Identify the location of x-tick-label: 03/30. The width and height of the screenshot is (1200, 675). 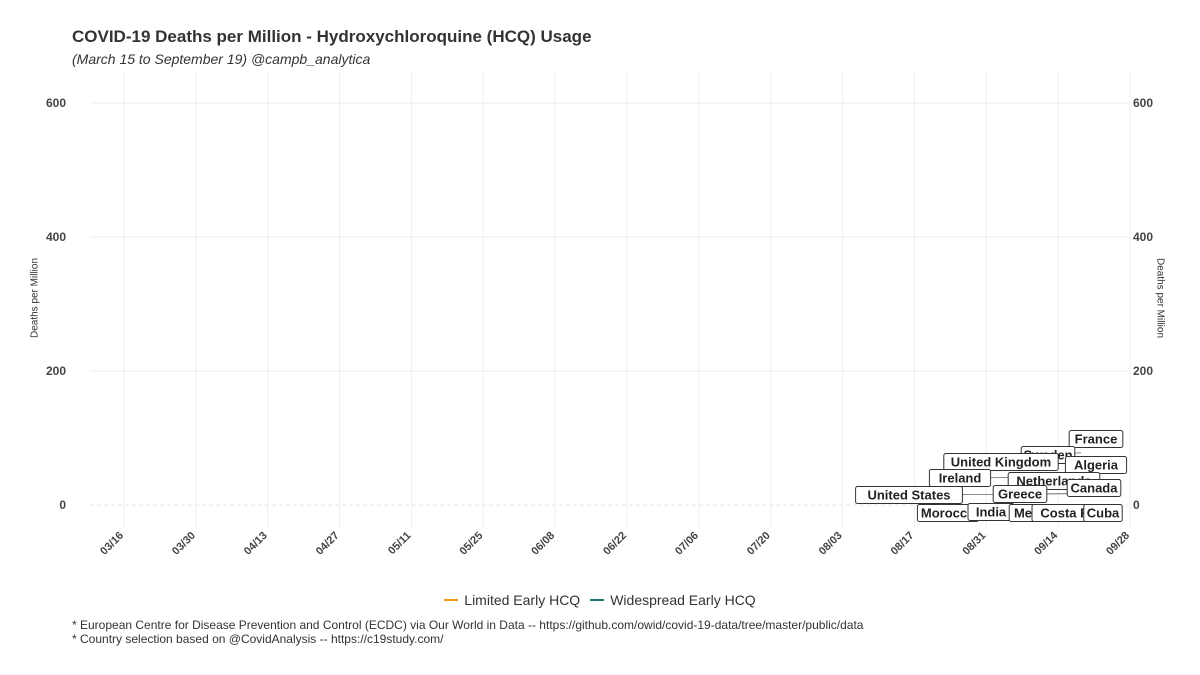
(184, 544).